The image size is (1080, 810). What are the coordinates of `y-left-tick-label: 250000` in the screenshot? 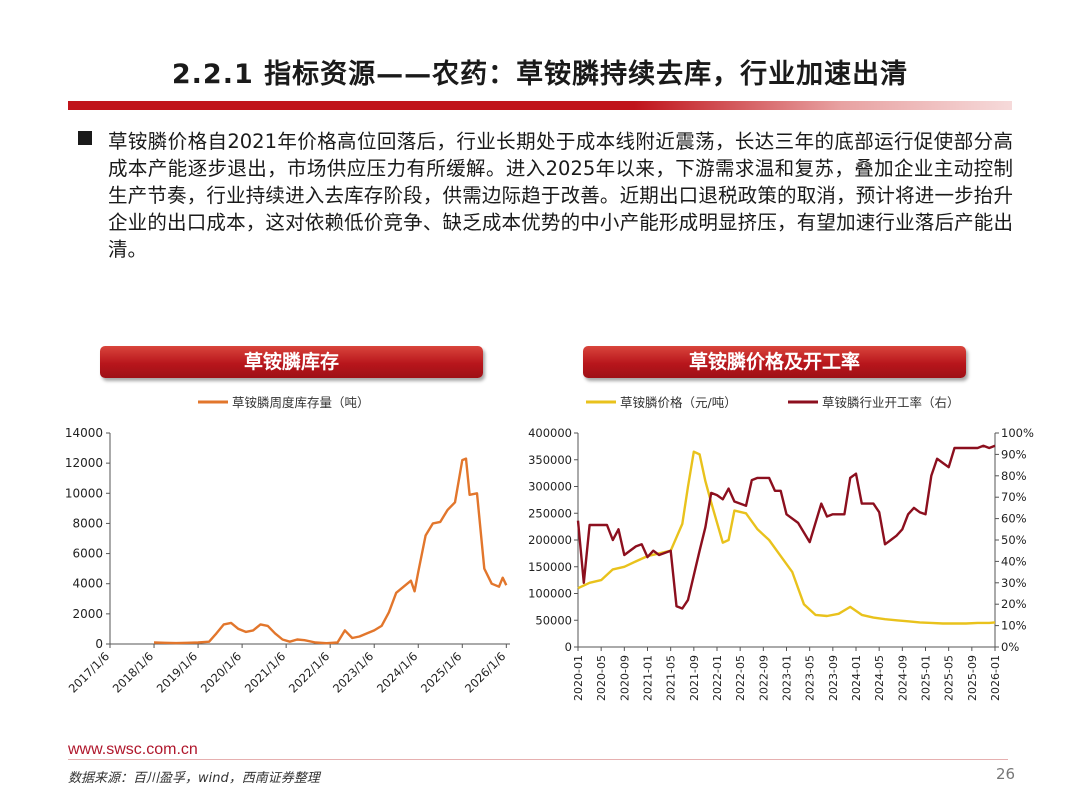 It's located at (550, 513).